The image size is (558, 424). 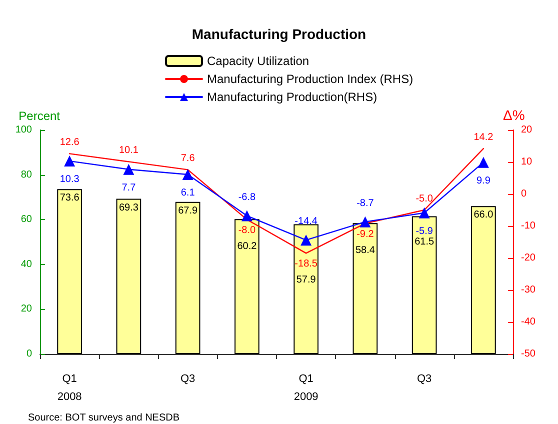 What do you see at coordinates (306, 388) in the screenshot?
I see `x-tick-label: Q1 2009` at bounding box center [306, 388].